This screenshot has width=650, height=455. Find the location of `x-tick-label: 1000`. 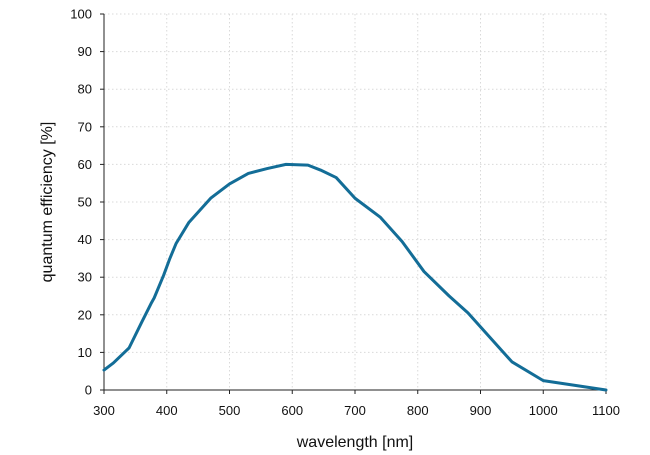

x-tick-label: 1000 is located at coordinates (543, 410).